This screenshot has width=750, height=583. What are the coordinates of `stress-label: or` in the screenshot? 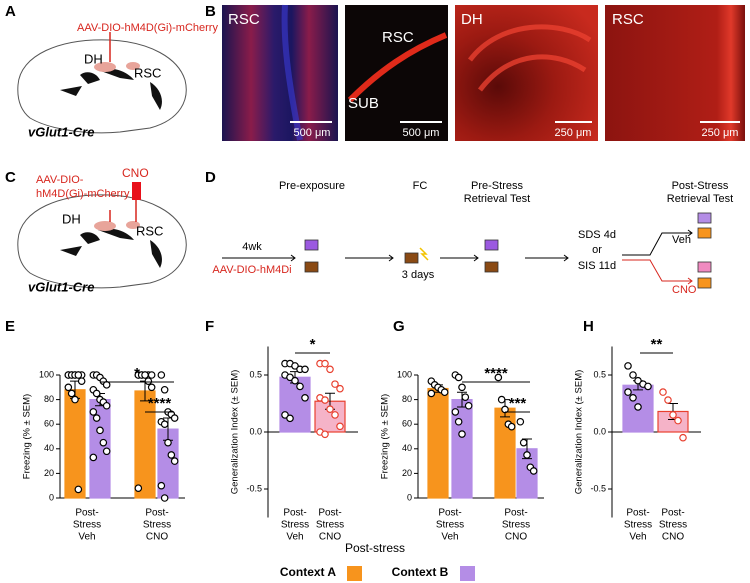 It's located at (597, 250).